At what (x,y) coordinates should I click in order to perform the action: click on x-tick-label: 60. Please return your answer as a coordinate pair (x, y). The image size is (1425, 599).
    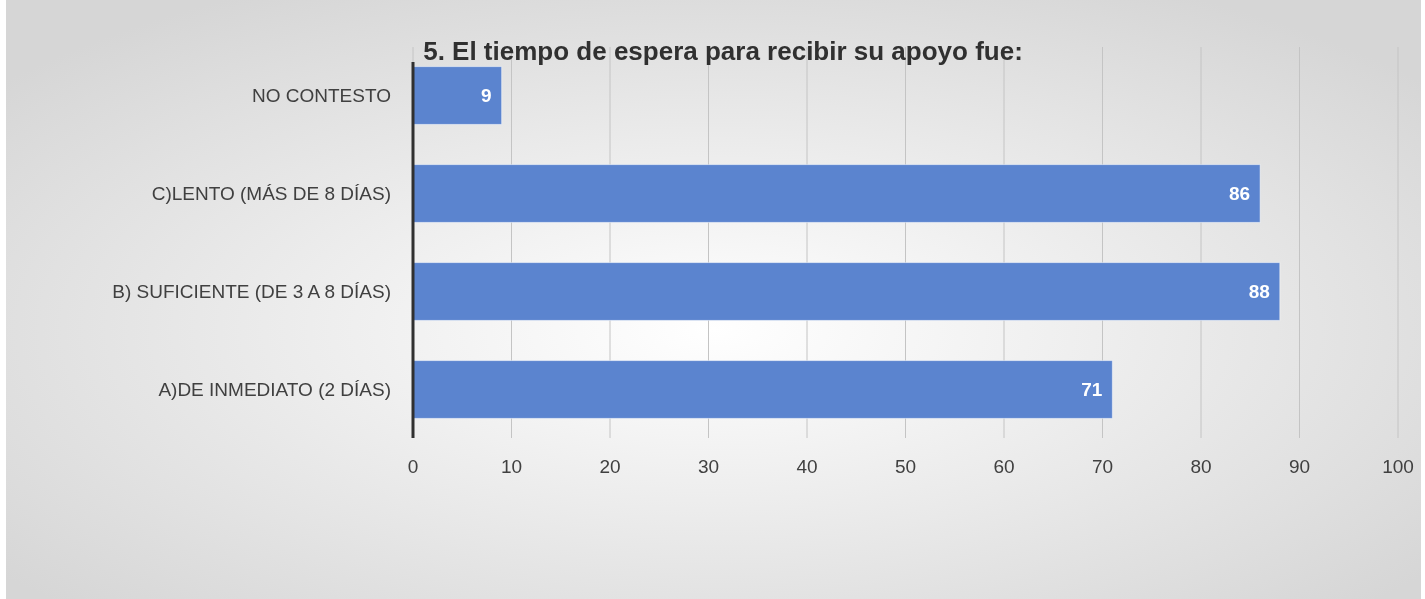
    Looking at the image, I should click on (1004, 466).